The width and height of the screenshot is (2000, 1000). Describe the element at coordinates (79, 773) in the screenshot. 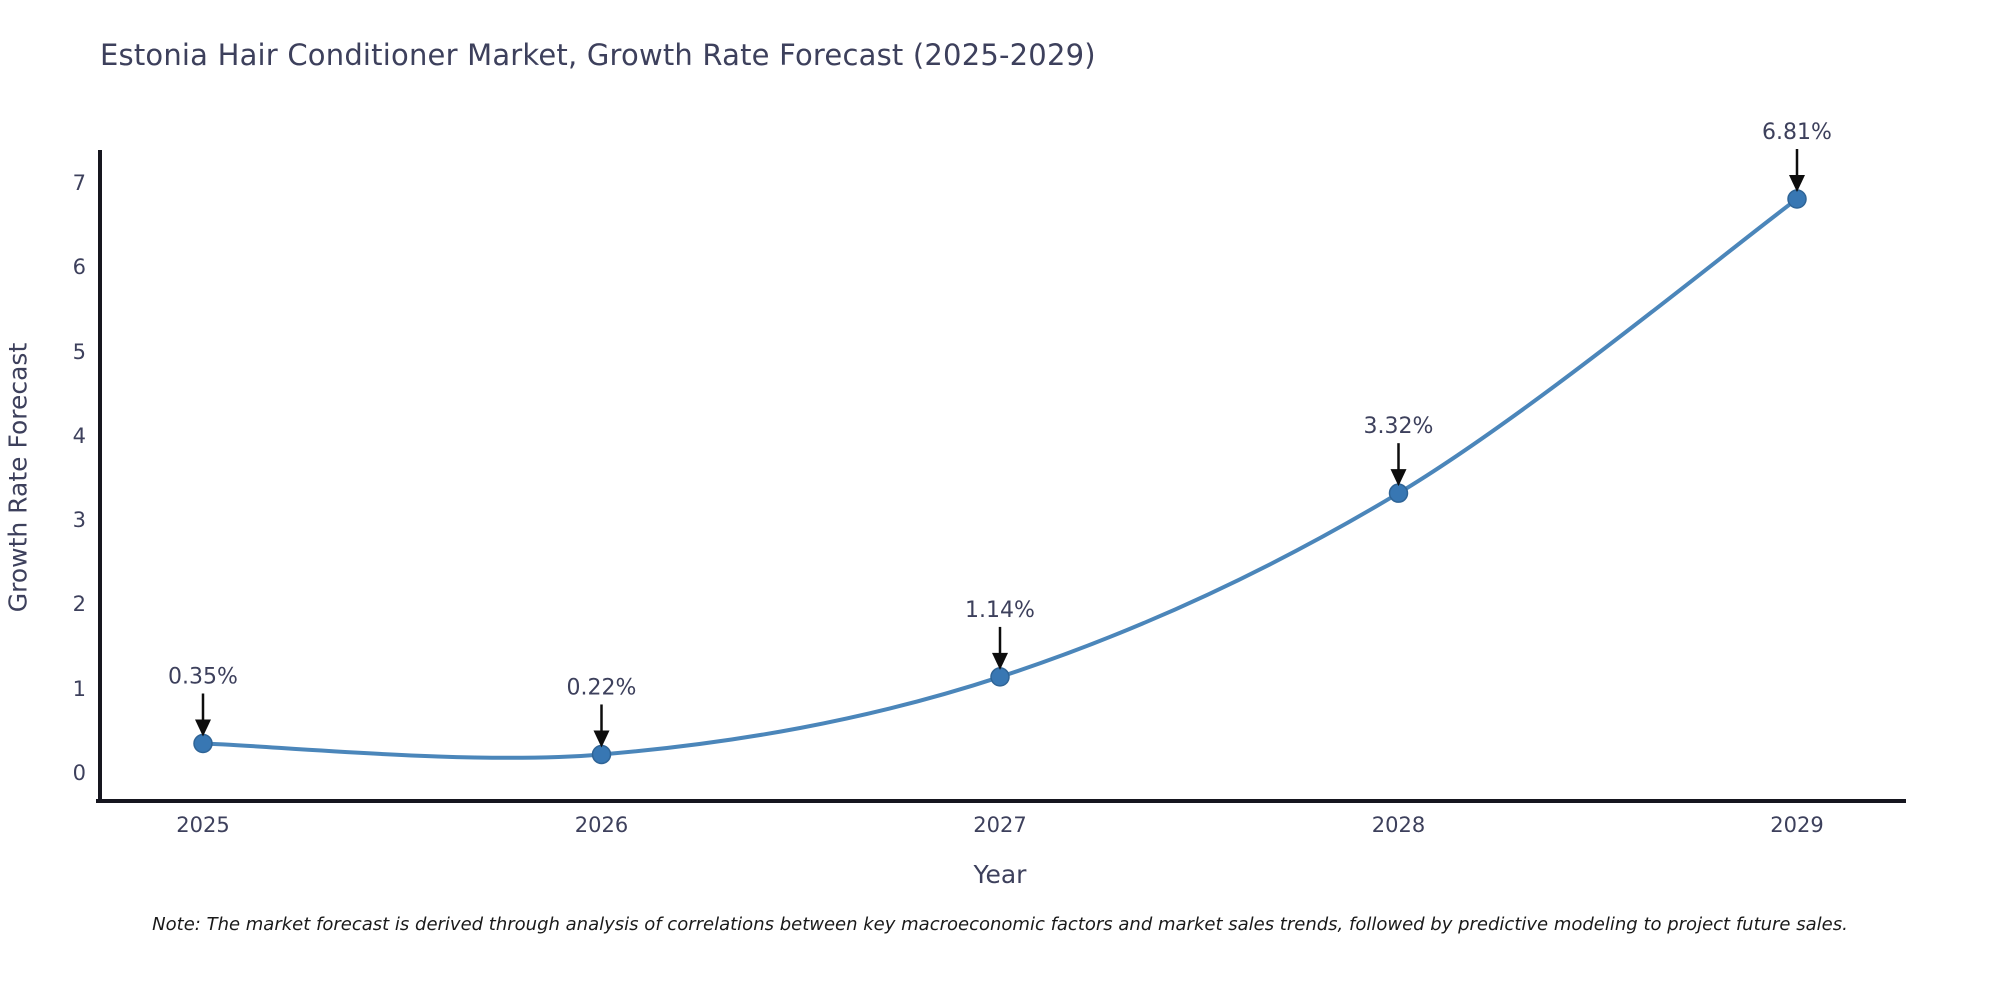

I see `y-tick-label: 0` at that location.